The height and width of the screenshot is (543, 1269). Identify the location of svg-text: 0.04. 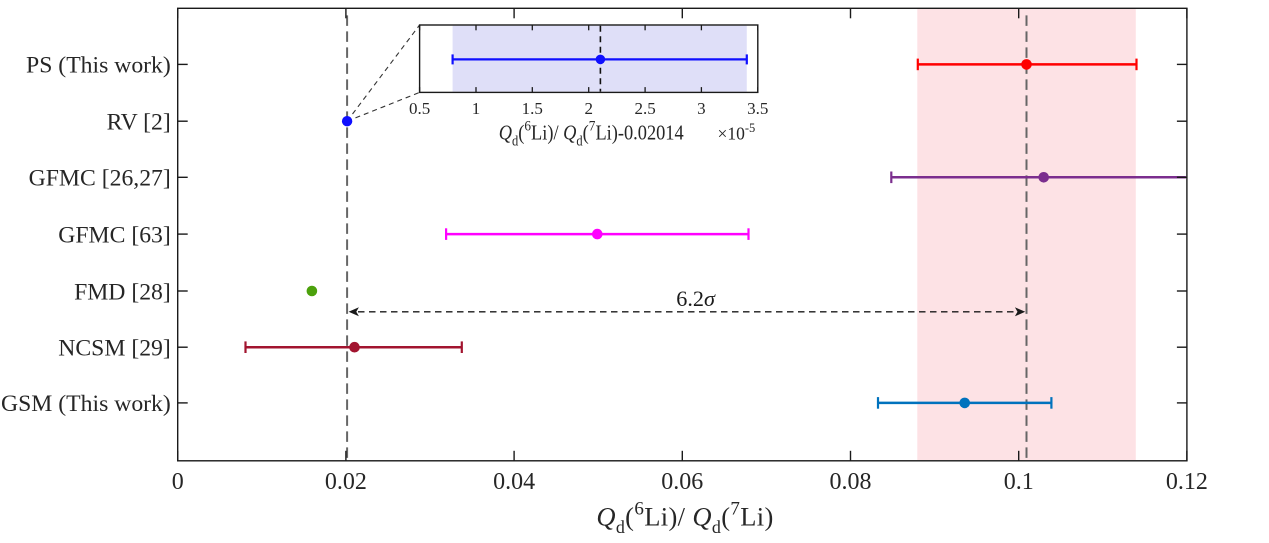
(514, 482).